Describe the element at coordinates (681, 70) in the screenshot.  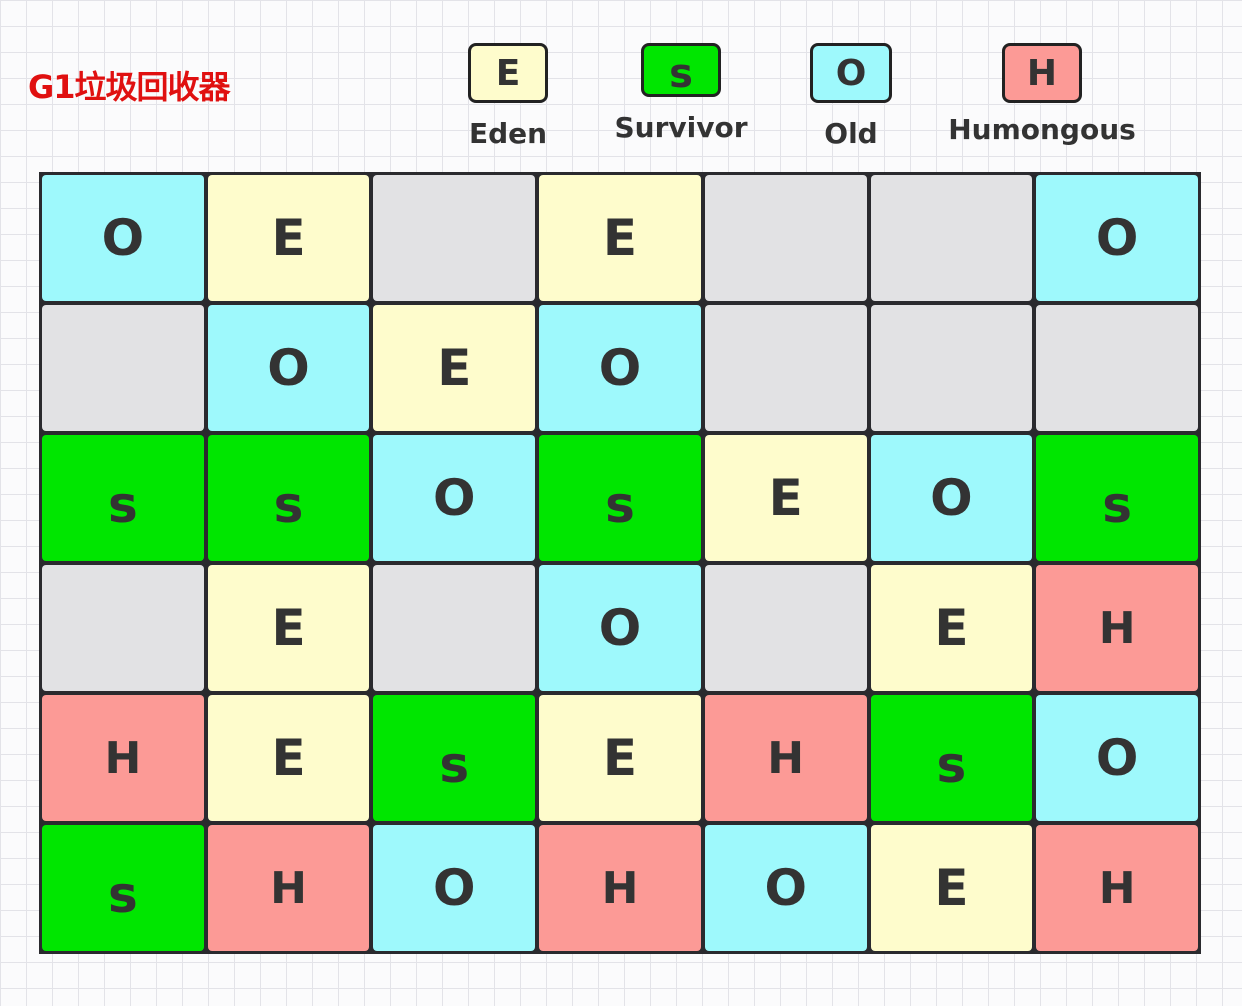
I see `legend-swatch: s` at that location.